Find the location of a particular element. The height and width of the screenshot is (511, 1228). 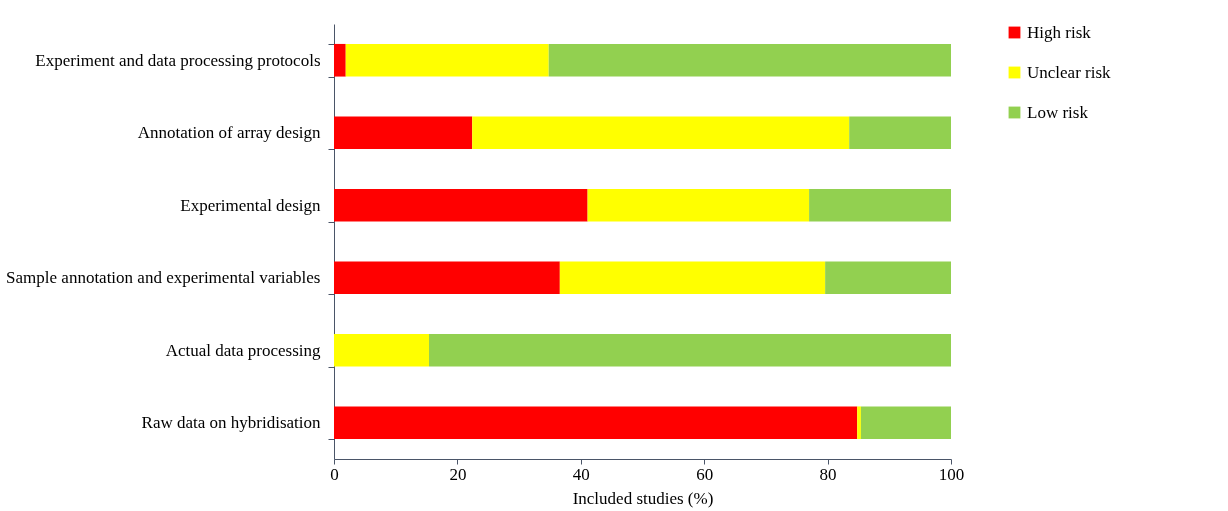

x-tick-label: 20 is located at coordinates (458, 474).